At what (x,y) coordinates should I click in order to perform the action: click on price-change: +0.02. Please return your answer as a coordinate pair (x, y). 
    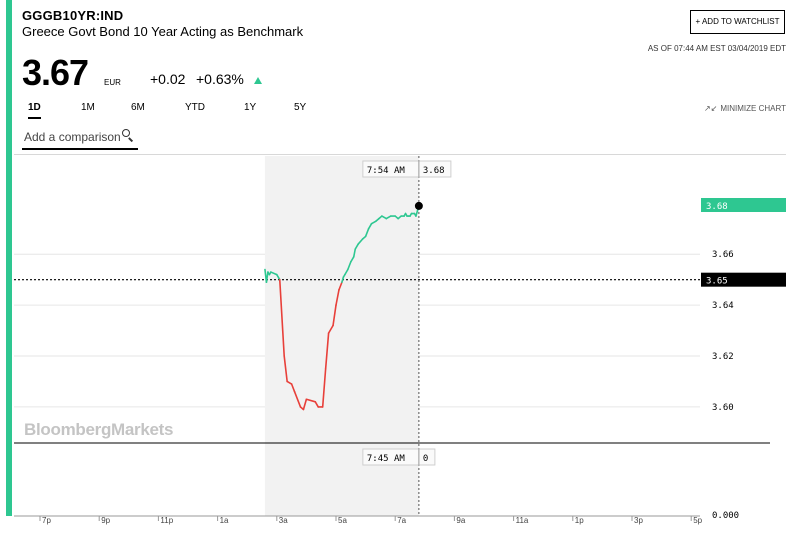
    Looking at the image, I should click on (168, 79).